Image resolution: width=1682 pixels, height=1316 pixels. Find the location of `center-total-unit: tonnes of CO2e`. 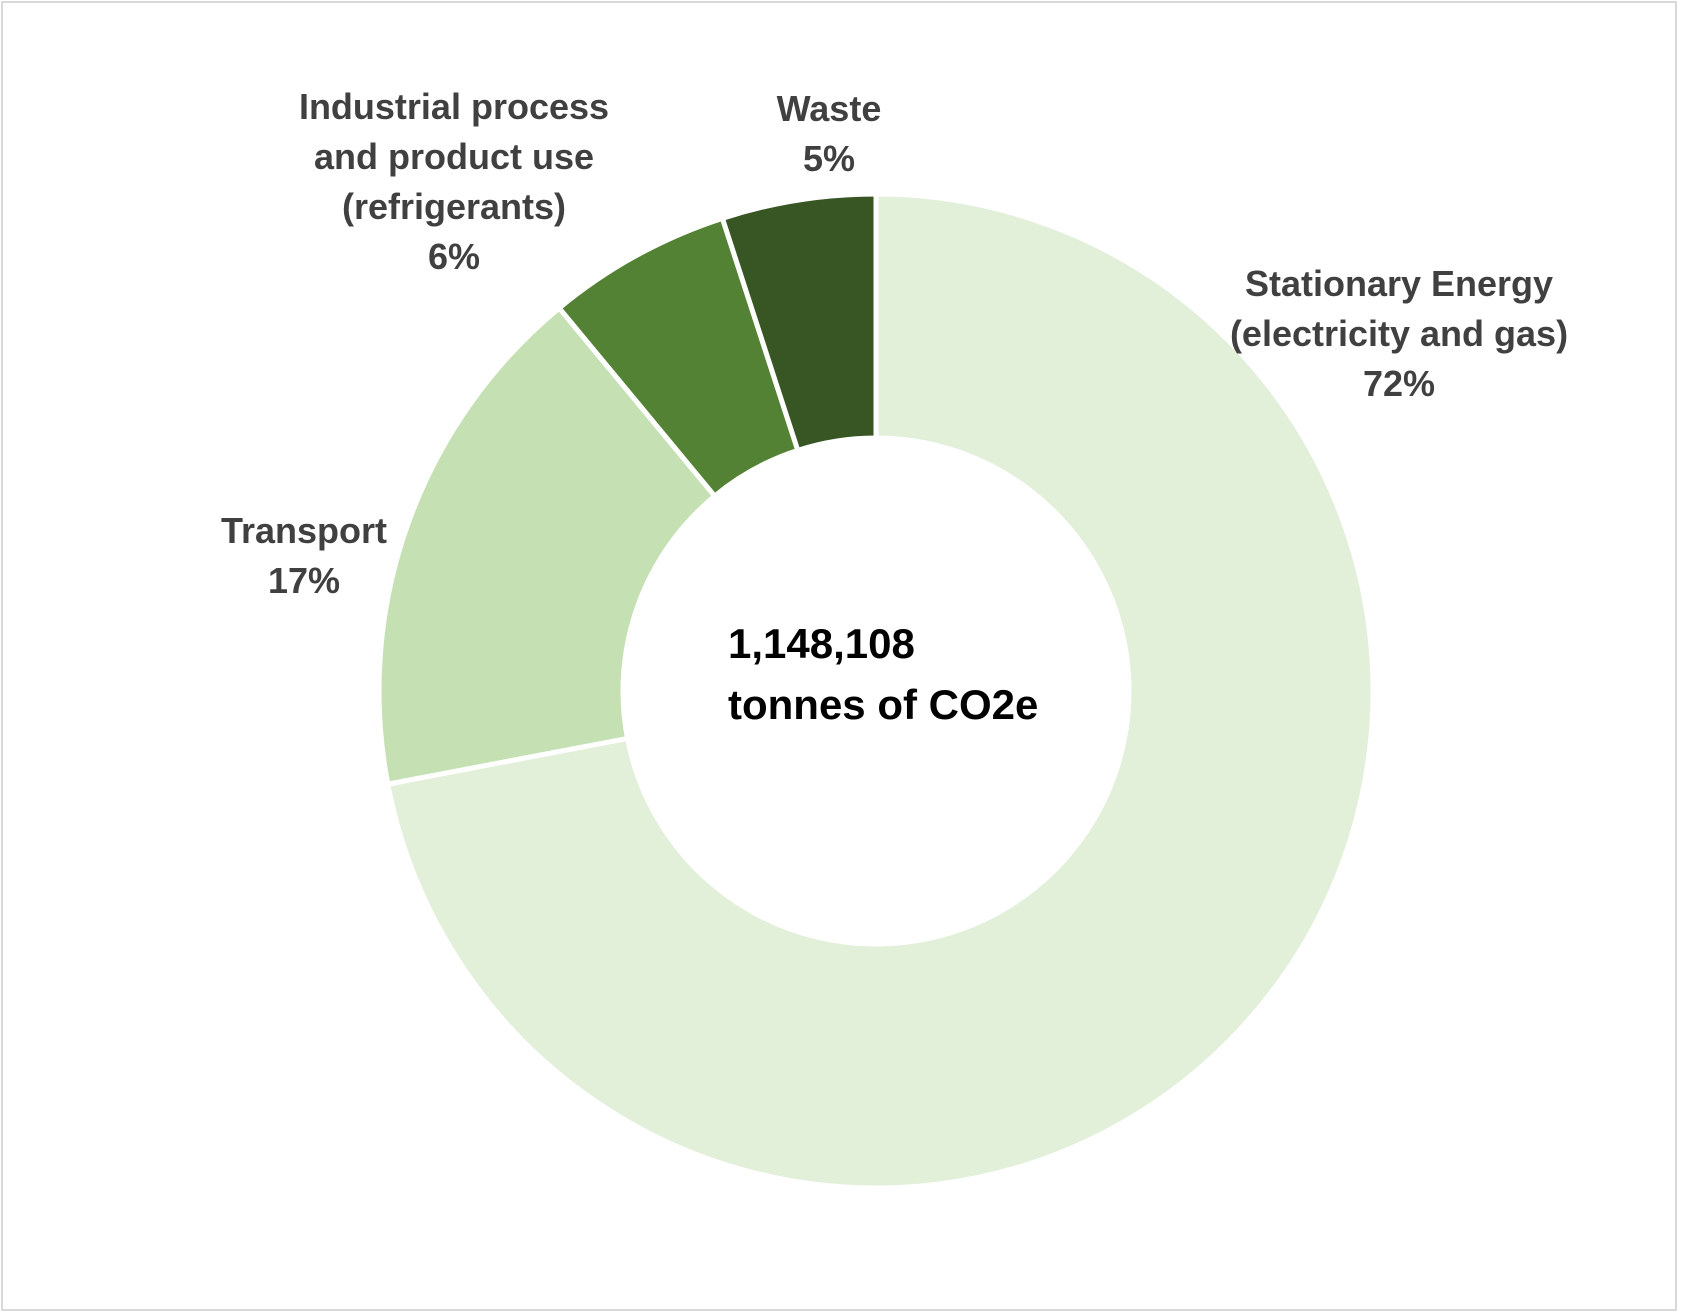

center-total-unit: tonnes of CO2e is located at coordinates (883, 704).